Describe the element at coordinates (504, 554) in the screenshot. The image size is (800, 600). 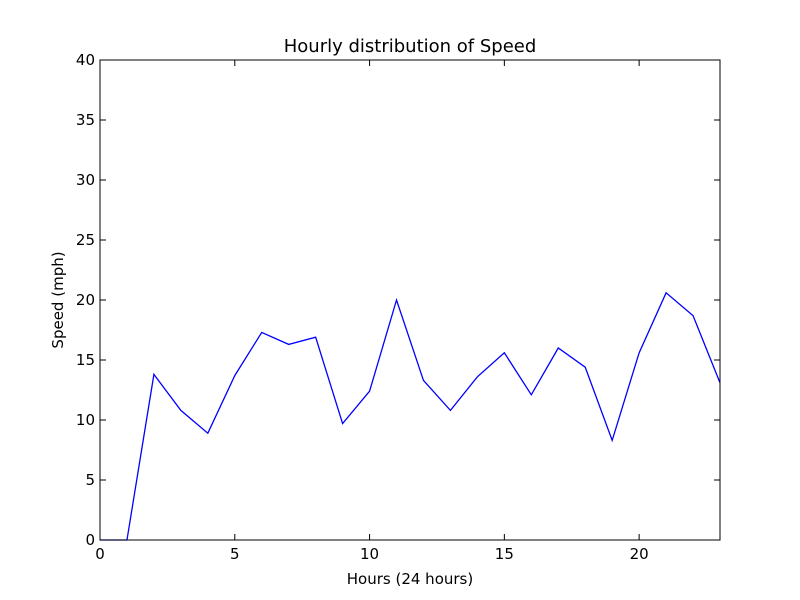
I see `x-tick-label: 15` at that location.